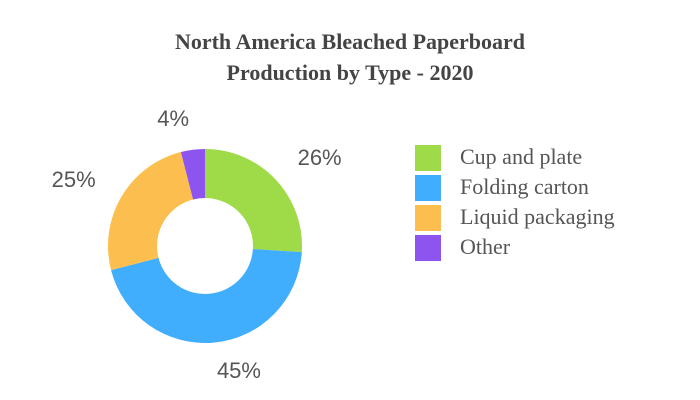 The width and height of the screenshot is (700, 400). What do you see at coordinates (537, 216) in the screenshot?
I see `legend-label: Liquid packaging` at bounding box center [537, 216].